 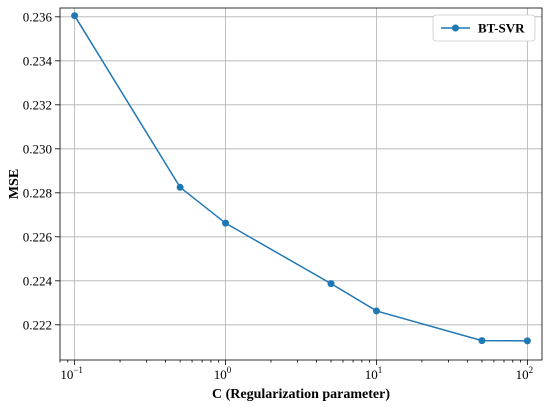 What do you see at coordinates (301, 394) in the screenshot?
I see `x-axis-label: C (Regularization parameter)` at bounding box center [301, 394].